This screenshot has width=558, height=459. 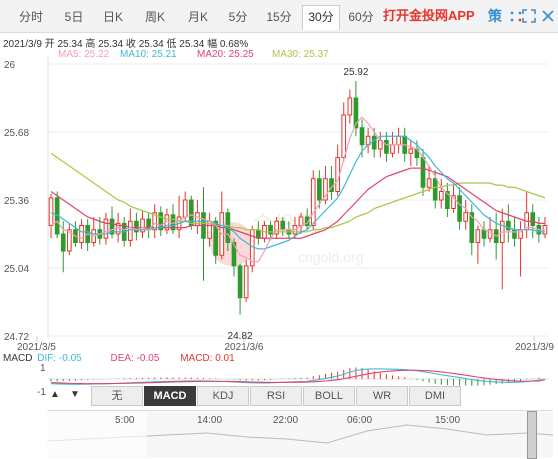 What do you see at coordinates (30, 17) in the screenshot?
I see `tab-timeshare: 分时` at bounding box center [30, 17].